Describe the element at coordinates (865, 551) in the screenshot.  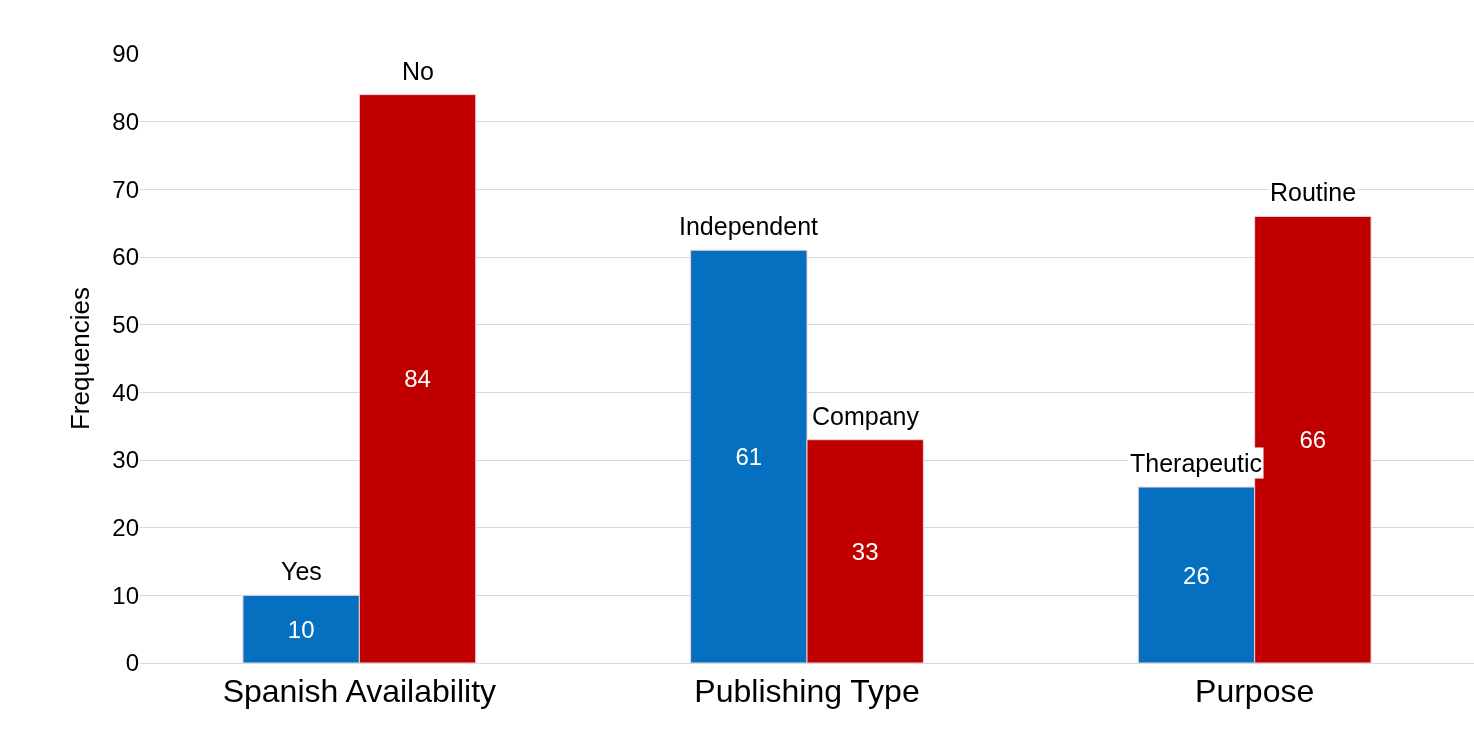
I see `data-label: 33` at that location.